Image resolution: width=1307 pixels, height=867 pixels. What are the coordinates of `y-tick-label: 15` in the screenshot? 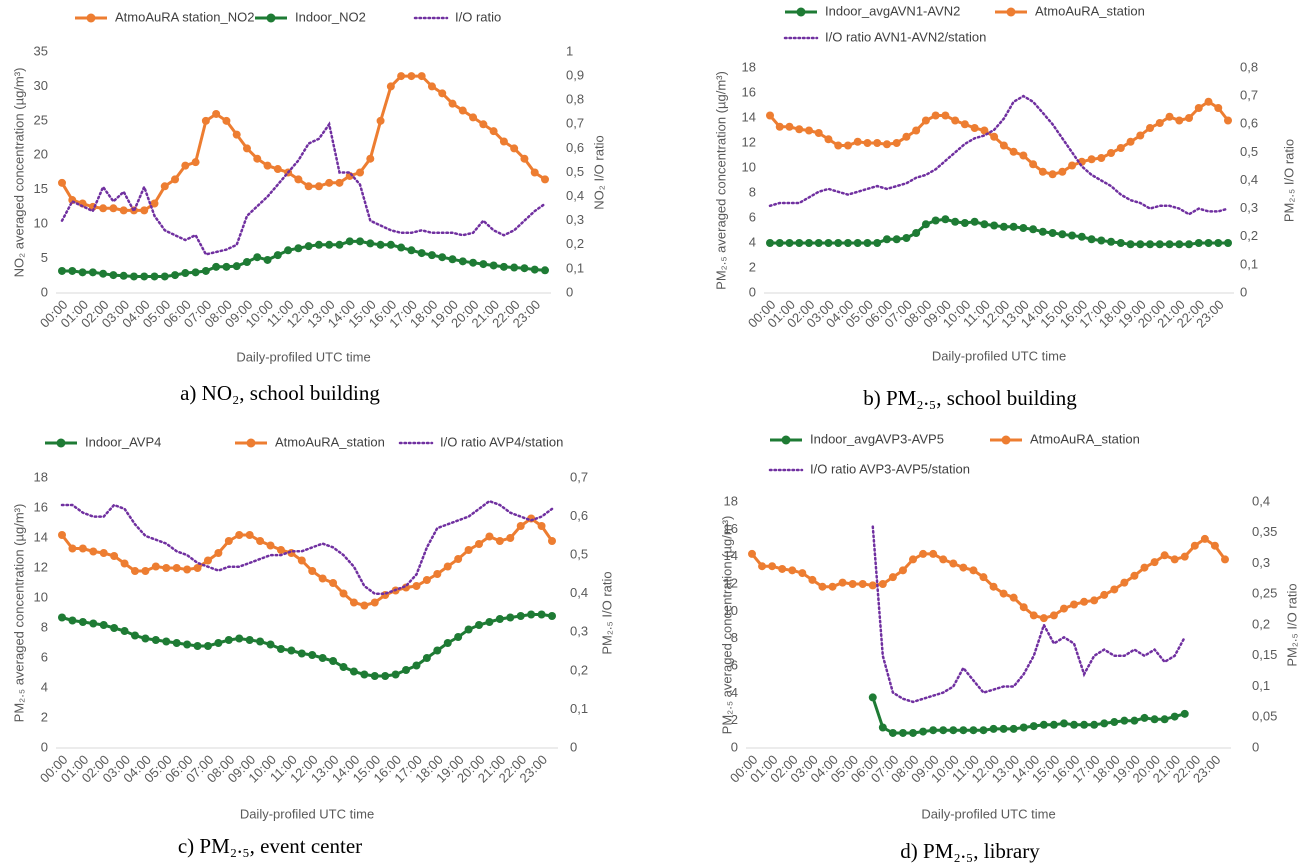 It's located at (41, 188).